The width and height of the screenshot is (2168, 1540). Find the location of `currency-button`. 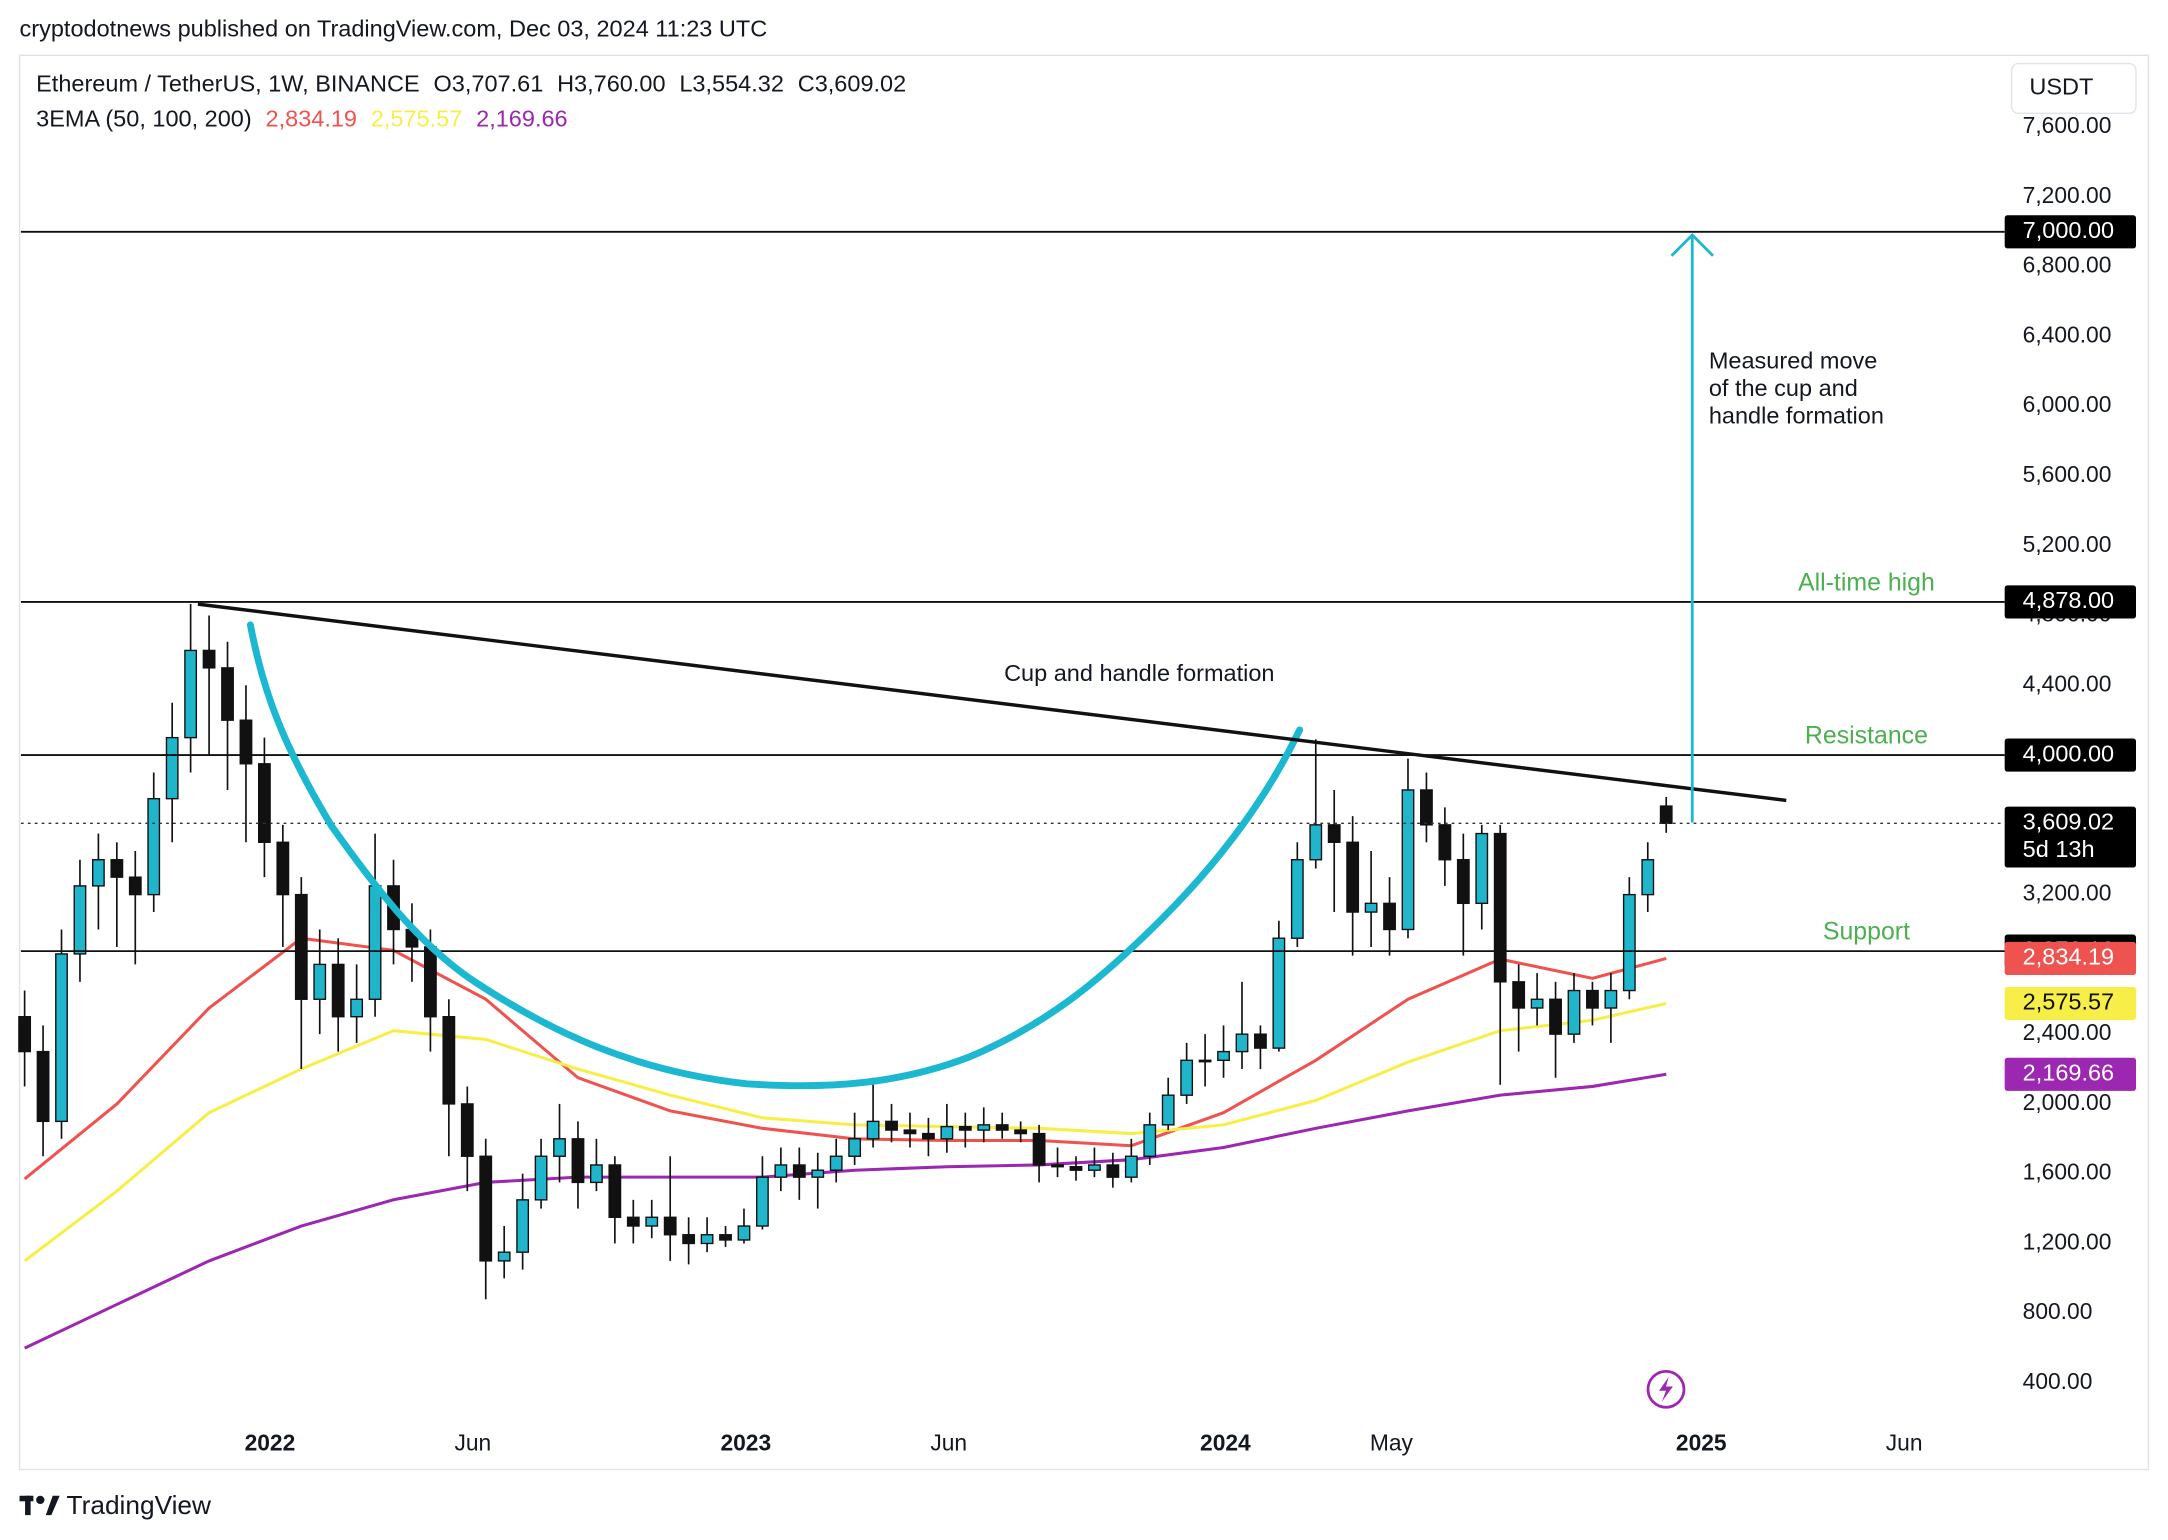

currency-button is located at coordinates (2073, 88).